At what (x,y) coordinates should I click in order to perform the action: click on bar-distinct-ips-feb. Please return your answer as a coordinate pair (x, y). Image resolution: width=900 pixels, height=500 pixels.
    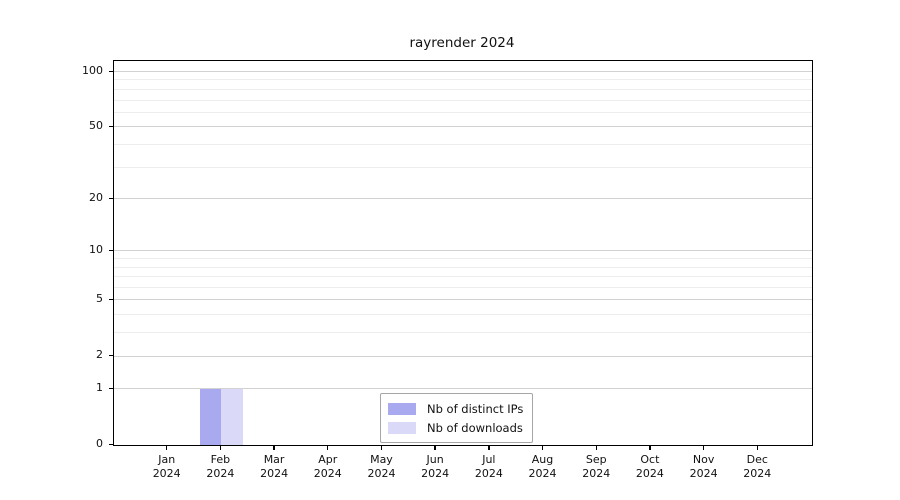
    Looking at the image, I should click on (210, 416).